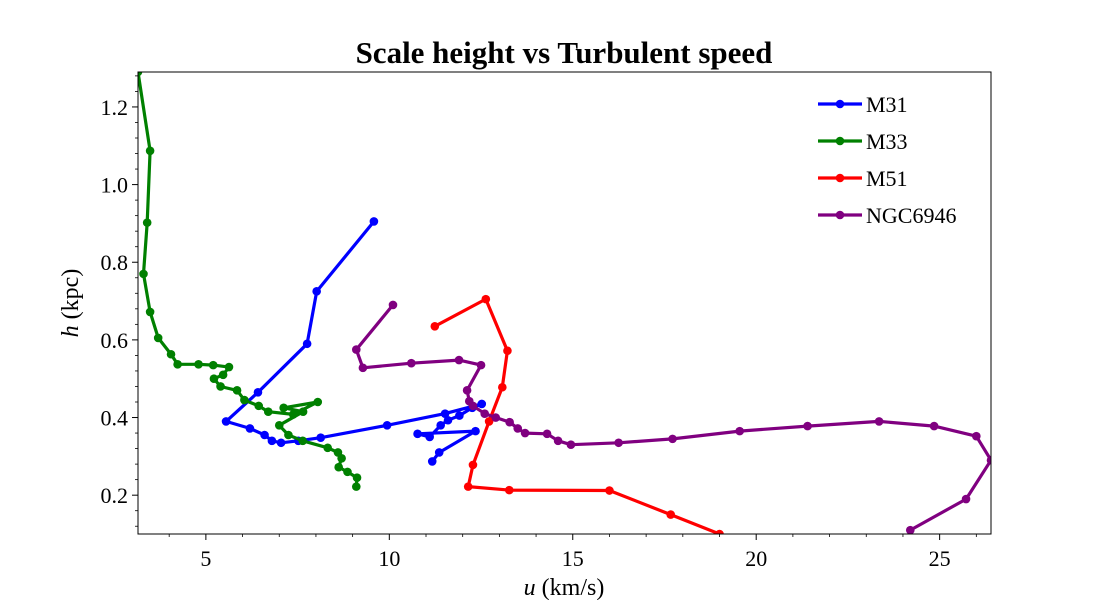  I want to click on legend-item-ngc6946: NGC6946, so click(887, 215).